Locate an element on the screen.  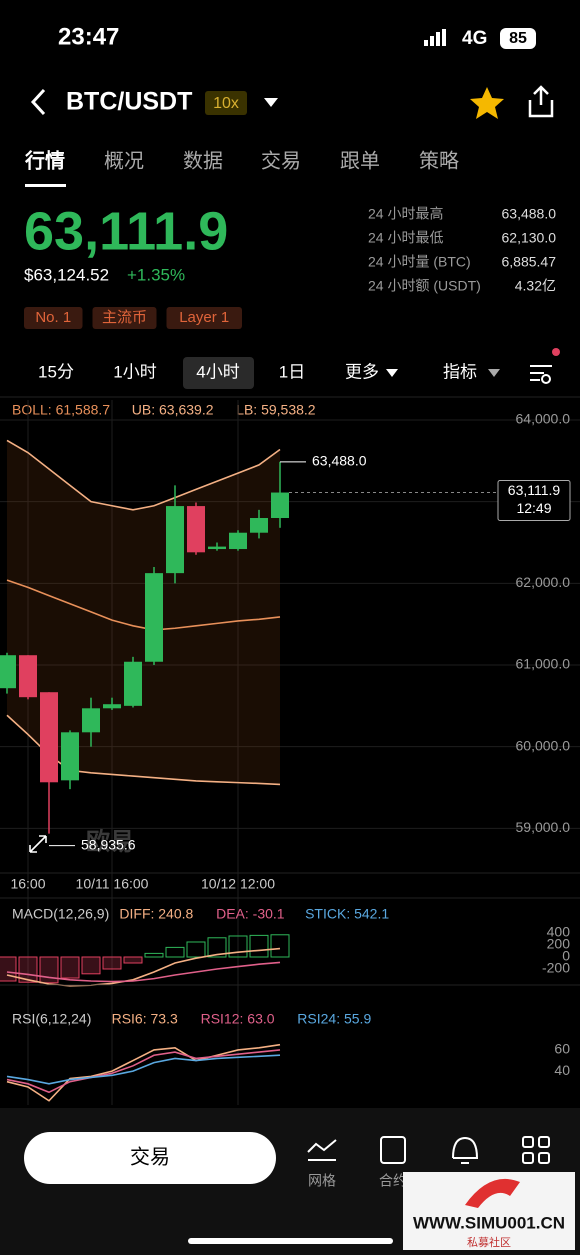
watermark-name: 私募社区 is located at coordinates (489, 1242).